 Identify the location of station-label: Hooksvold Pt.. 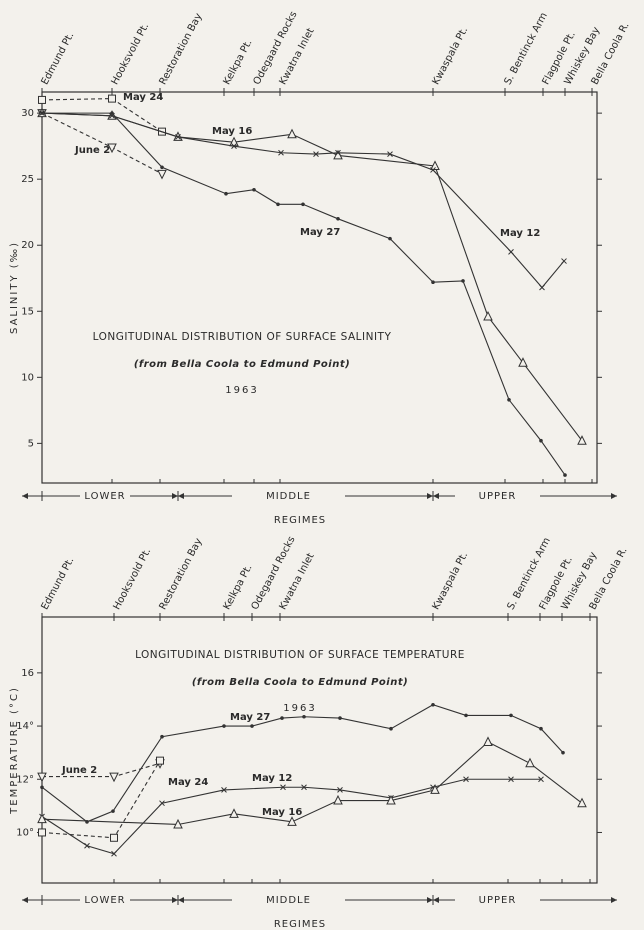
(131, 53).